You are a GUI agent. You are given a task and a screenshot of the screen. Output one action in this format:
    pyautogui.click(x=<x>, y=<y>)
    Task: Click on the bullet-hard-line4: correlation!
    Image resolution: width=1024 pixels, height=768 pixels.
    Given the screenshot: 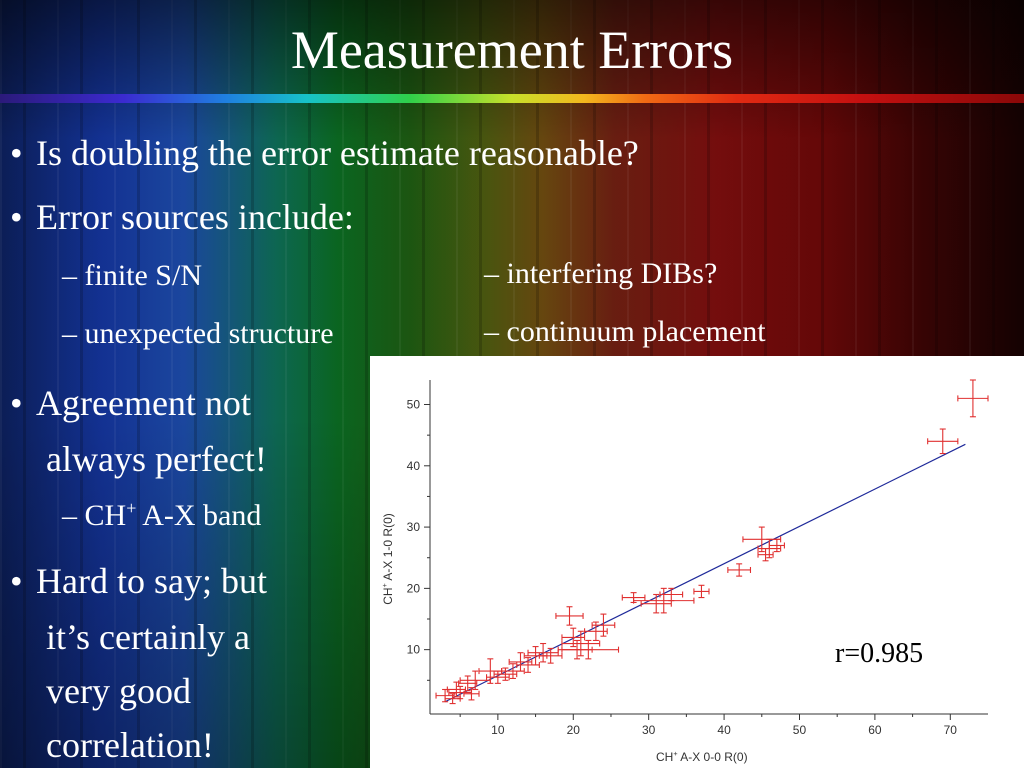 What is the action you would take?
    pyautogui.click(x=130, y=745)
    